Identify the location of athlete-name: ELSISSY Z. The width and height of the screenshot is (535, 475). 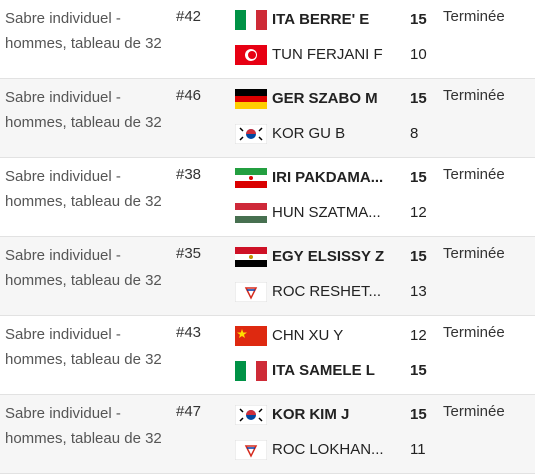
(346, 256).